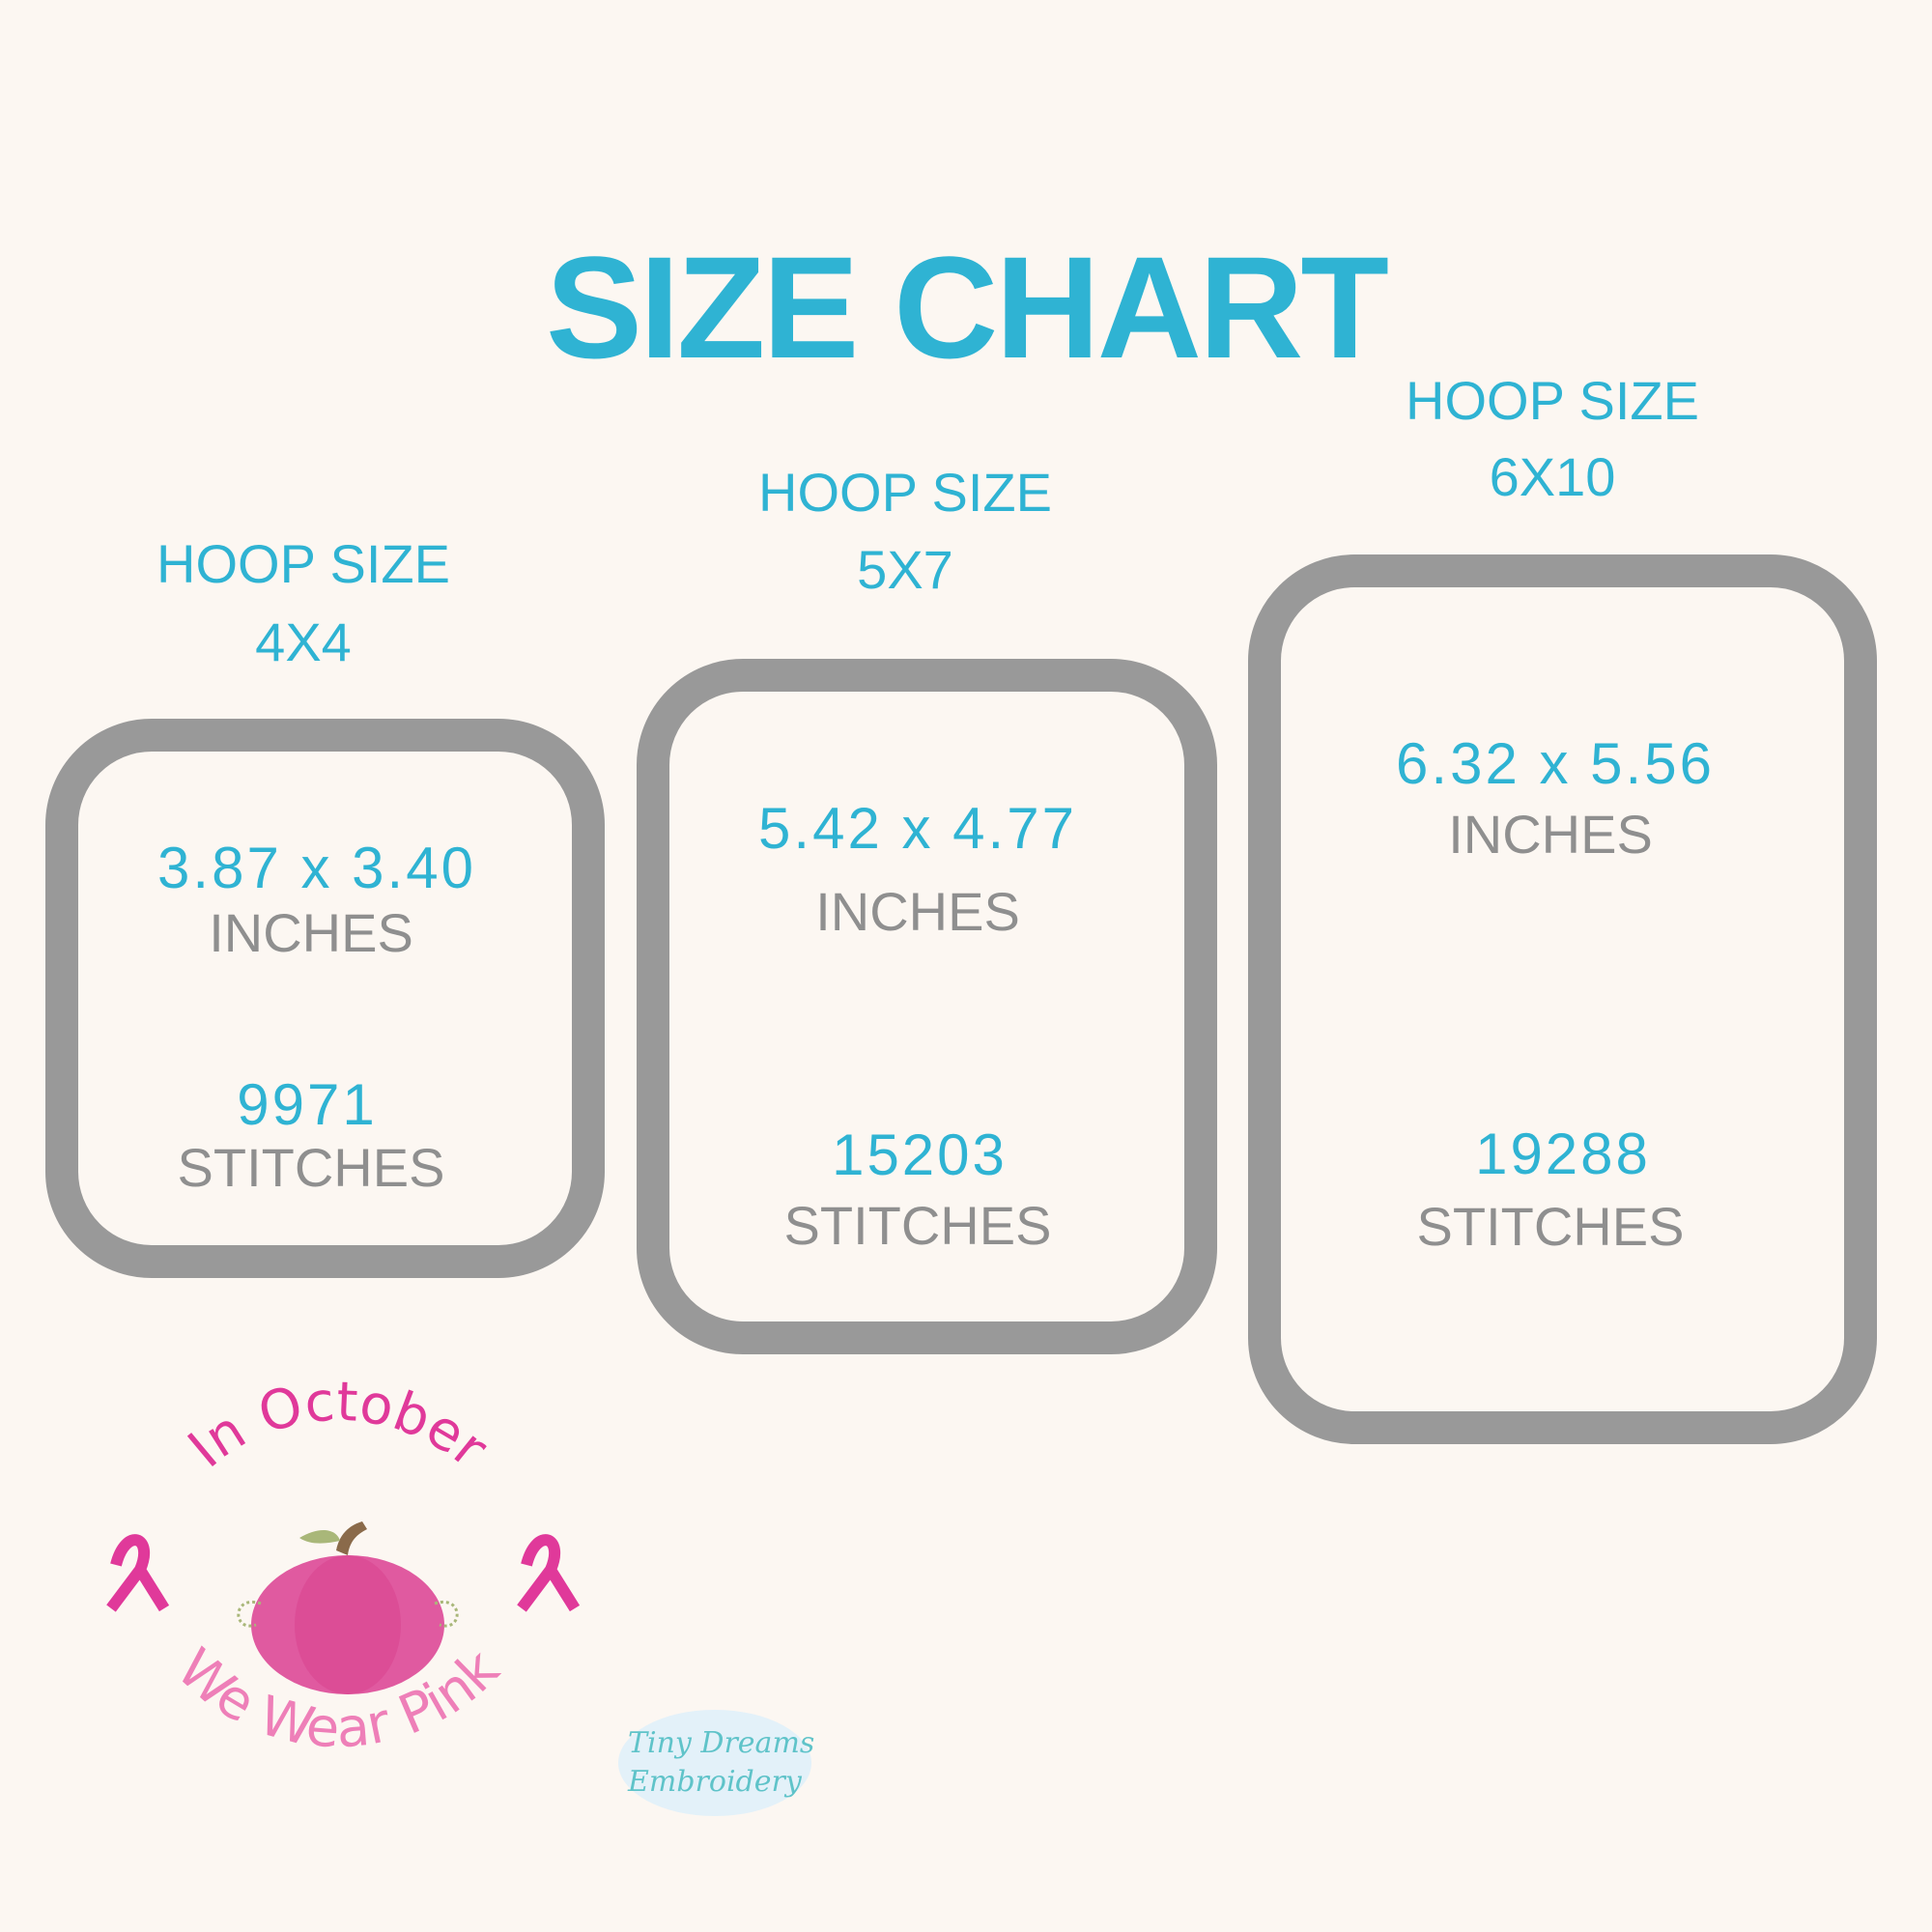 The width and height of the screenshot is (1932, 1932). I want to click on pumpkin-icon, so click(348, 1607).